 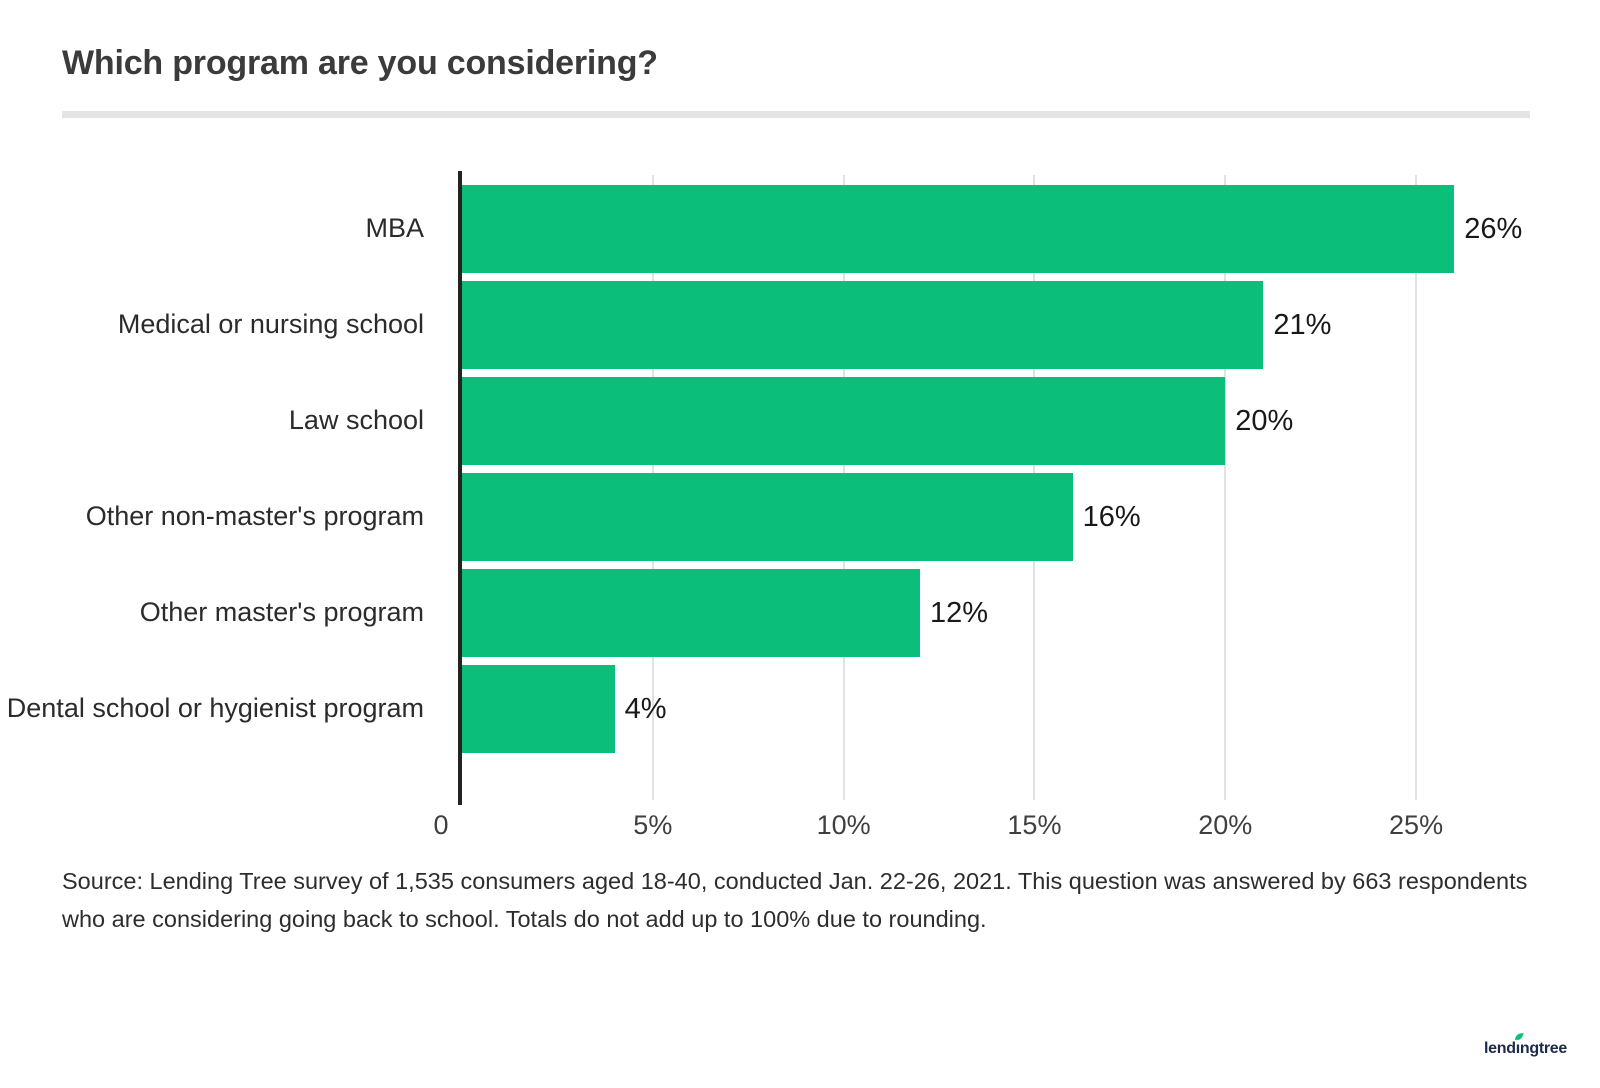 I want to click on x-tick-label: 5%, so click(x=653, y=825).